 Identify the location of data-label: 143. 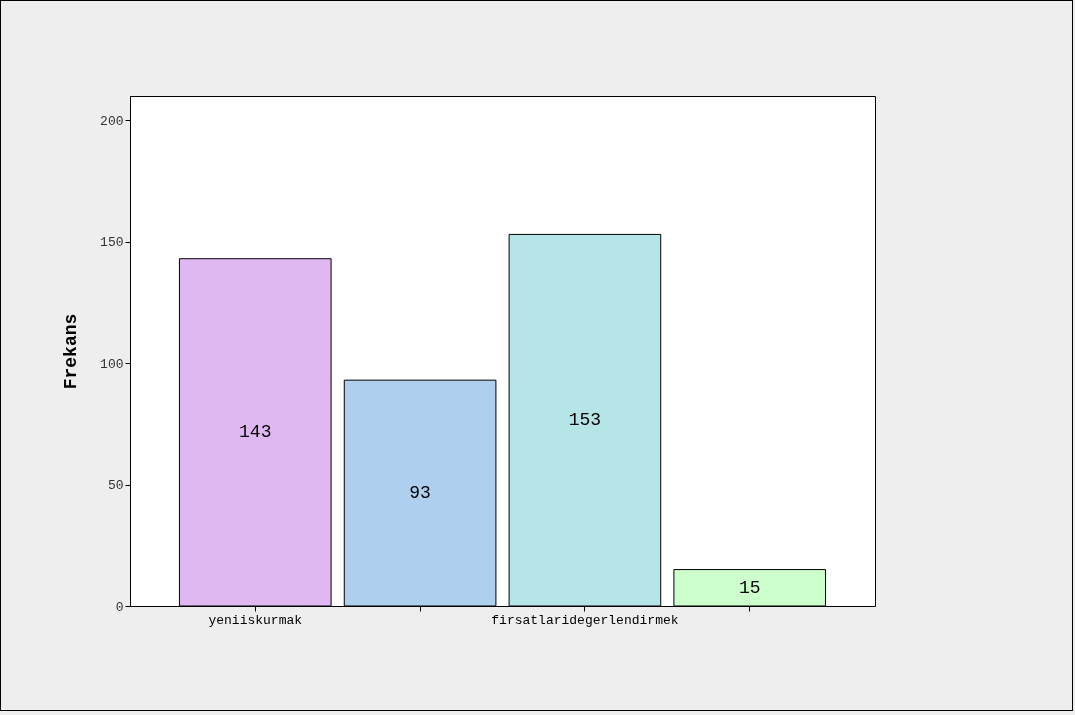
(255, 432).